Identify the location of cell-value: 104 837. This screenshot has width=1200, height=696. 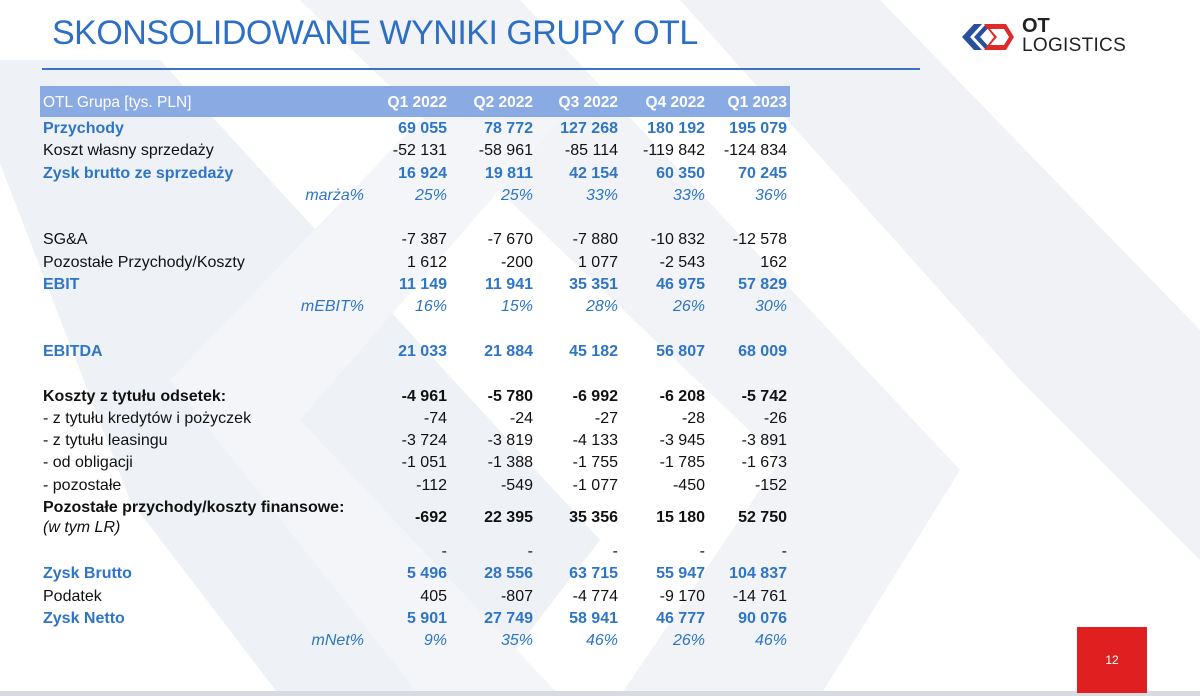
(758, 574).